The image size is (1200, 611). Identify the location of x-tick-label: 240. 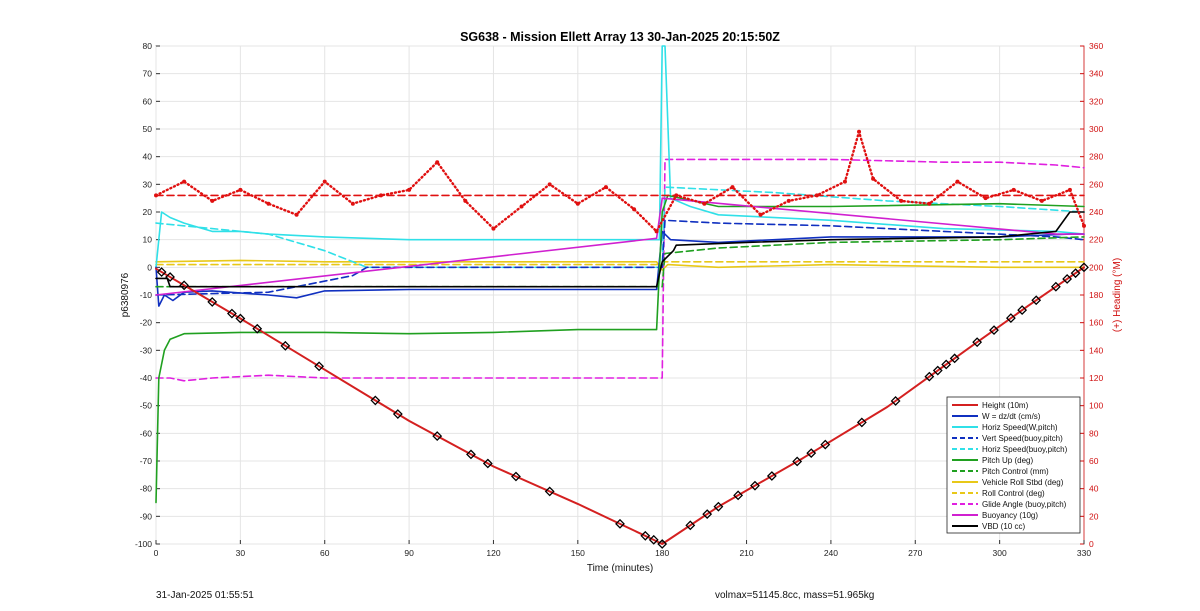
(831, 553).